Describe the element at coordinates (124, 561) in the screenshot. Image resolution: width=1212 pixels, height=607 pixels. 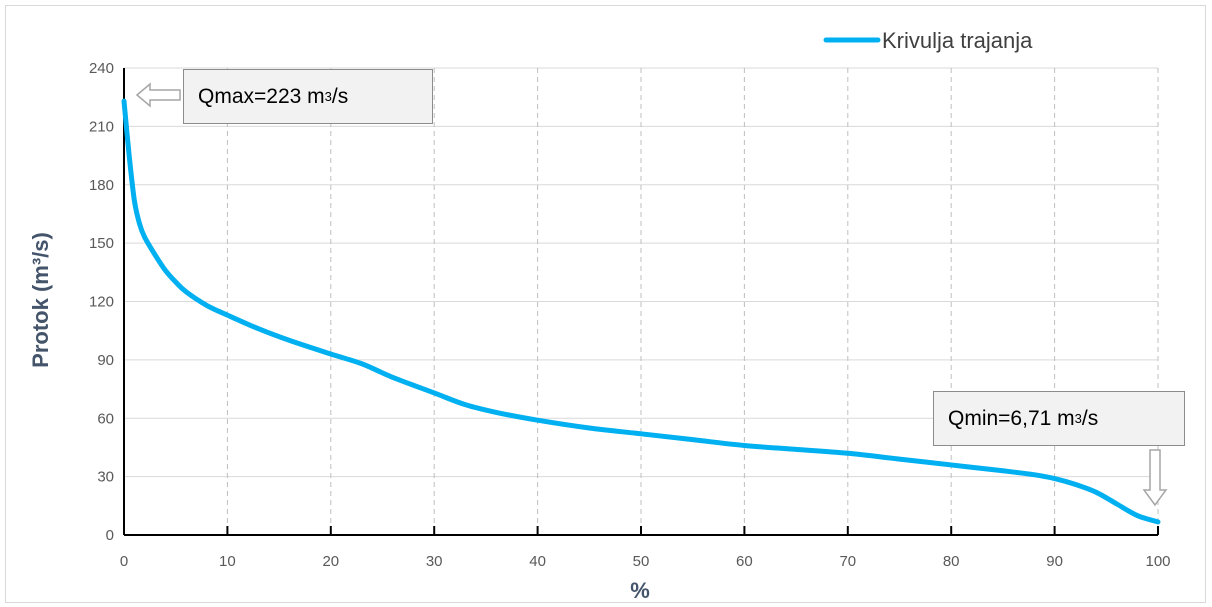
I see `x-tick-label: 0` at that location.